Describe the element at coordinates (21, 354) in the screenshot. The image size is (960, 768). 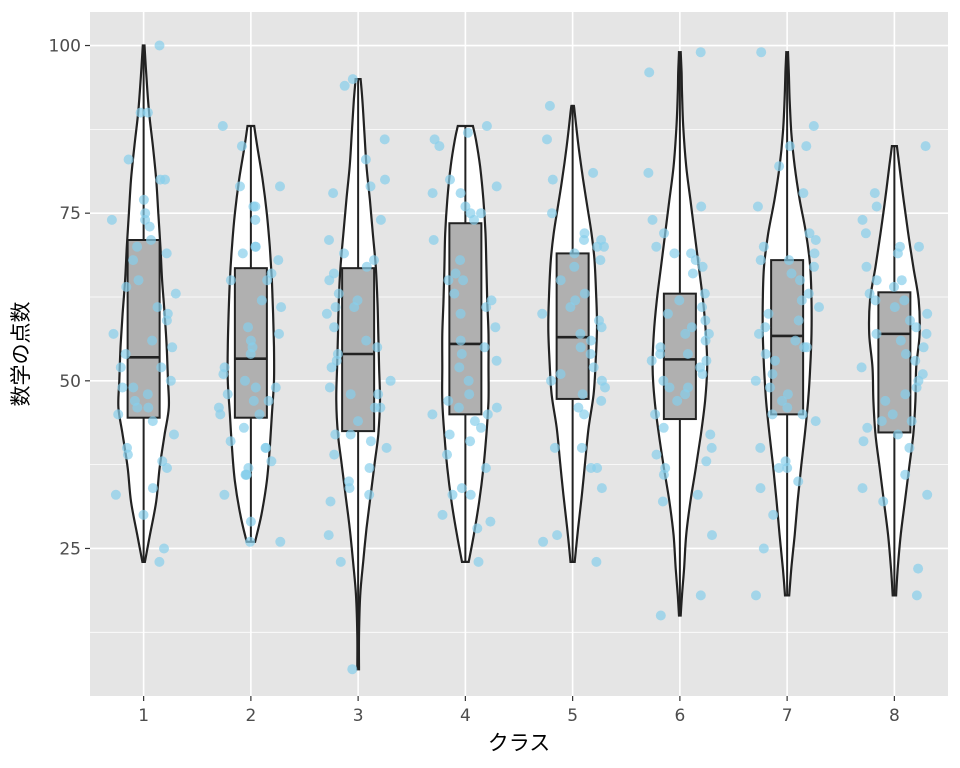
I see `y-axis-title: 数学の点数` at that location.